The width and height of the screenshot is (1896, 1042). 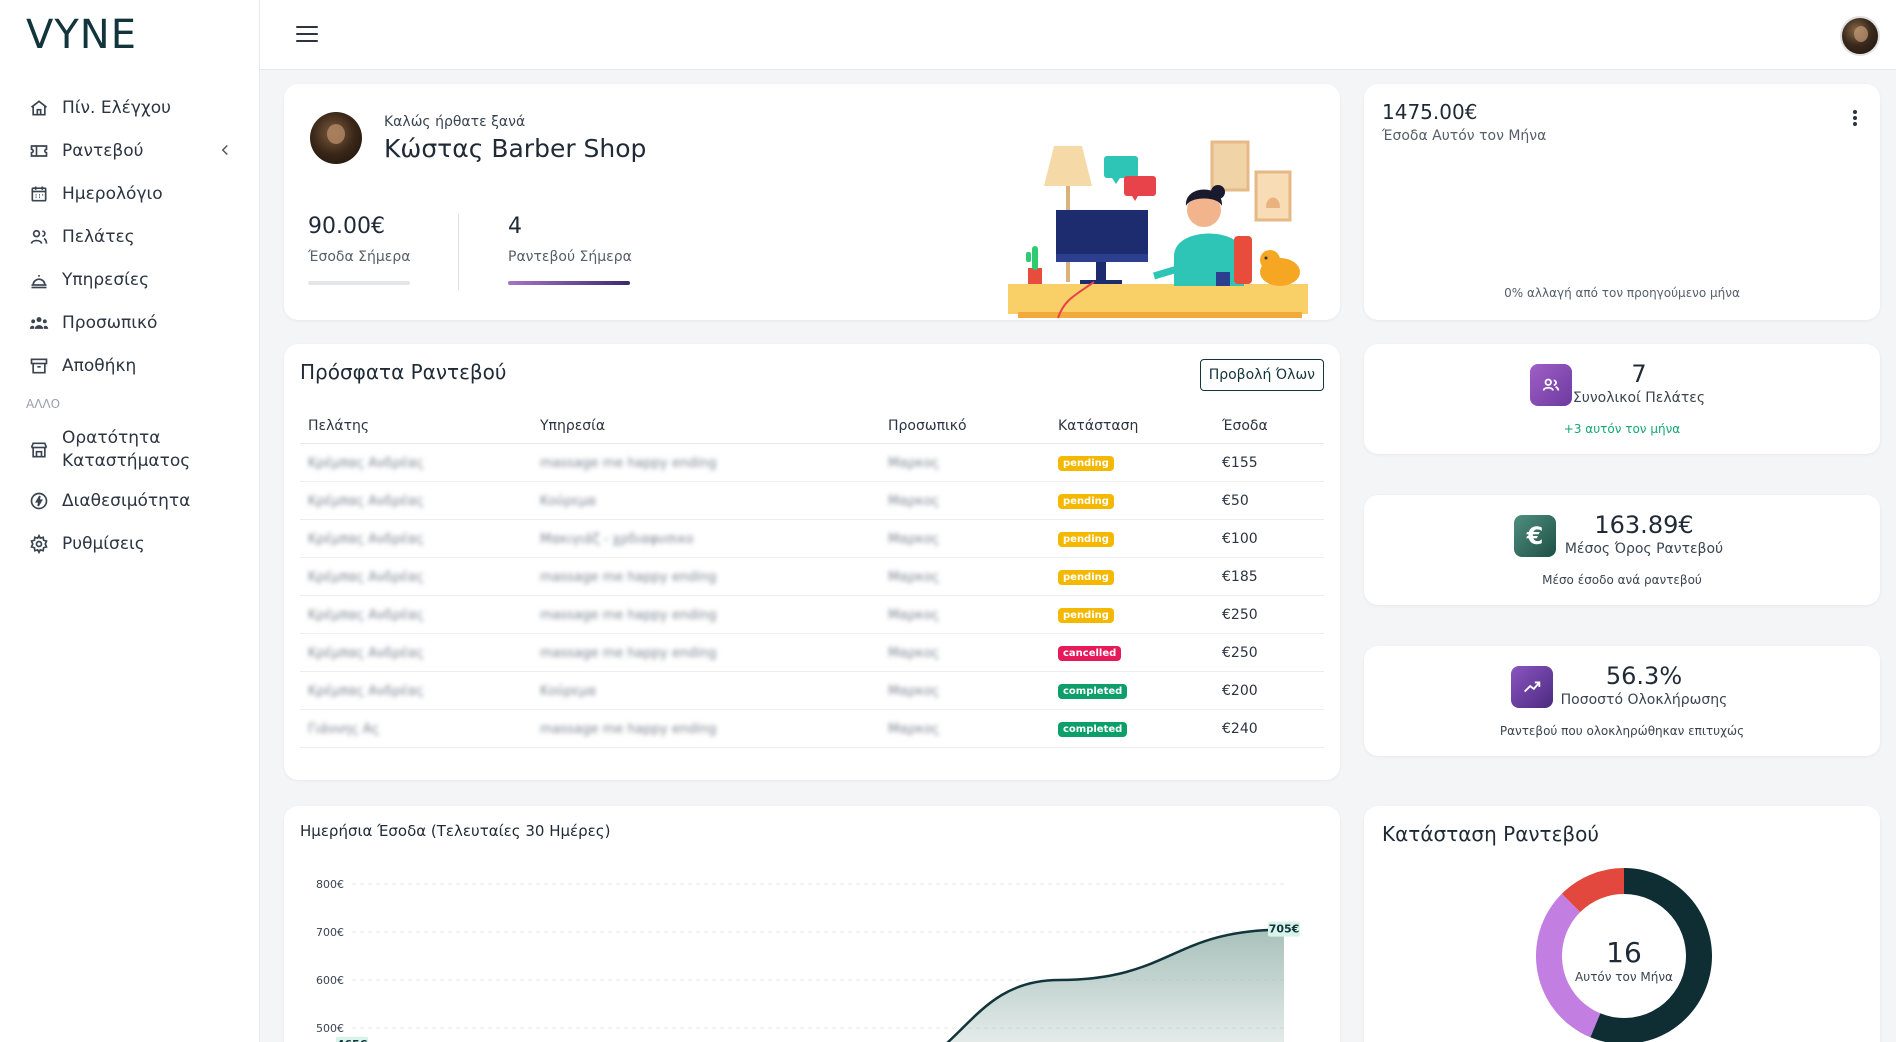 What do you see at coordinates (307, 35) in the screenshot?
I see `menu-icon` at bounding box center [307, 35].